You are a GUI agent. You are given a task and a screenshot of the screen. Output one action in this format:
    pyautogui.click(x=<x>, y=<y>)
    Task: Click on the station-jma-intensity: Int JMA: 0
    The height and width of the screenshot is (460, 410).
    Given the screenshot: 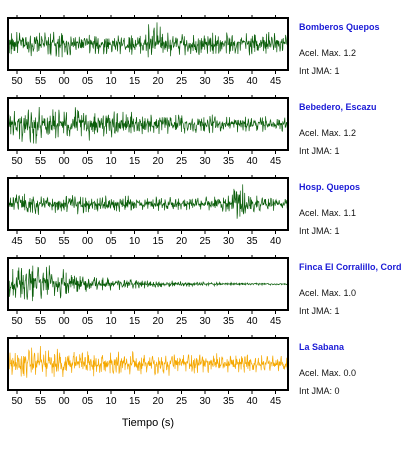 What is the action you would take?
    pyautogui.click(x=319, y=391)
    